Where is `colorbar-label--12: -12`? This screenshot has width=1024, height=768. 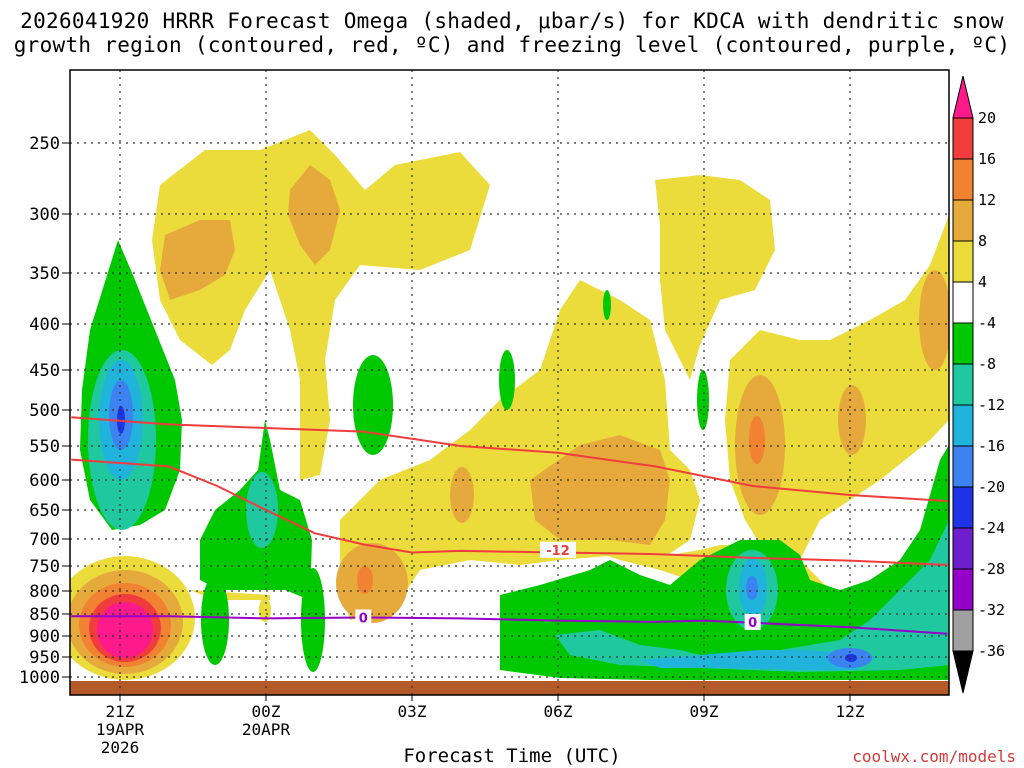 colorbar-label--12: -12 is located at coordinates (991, 405).